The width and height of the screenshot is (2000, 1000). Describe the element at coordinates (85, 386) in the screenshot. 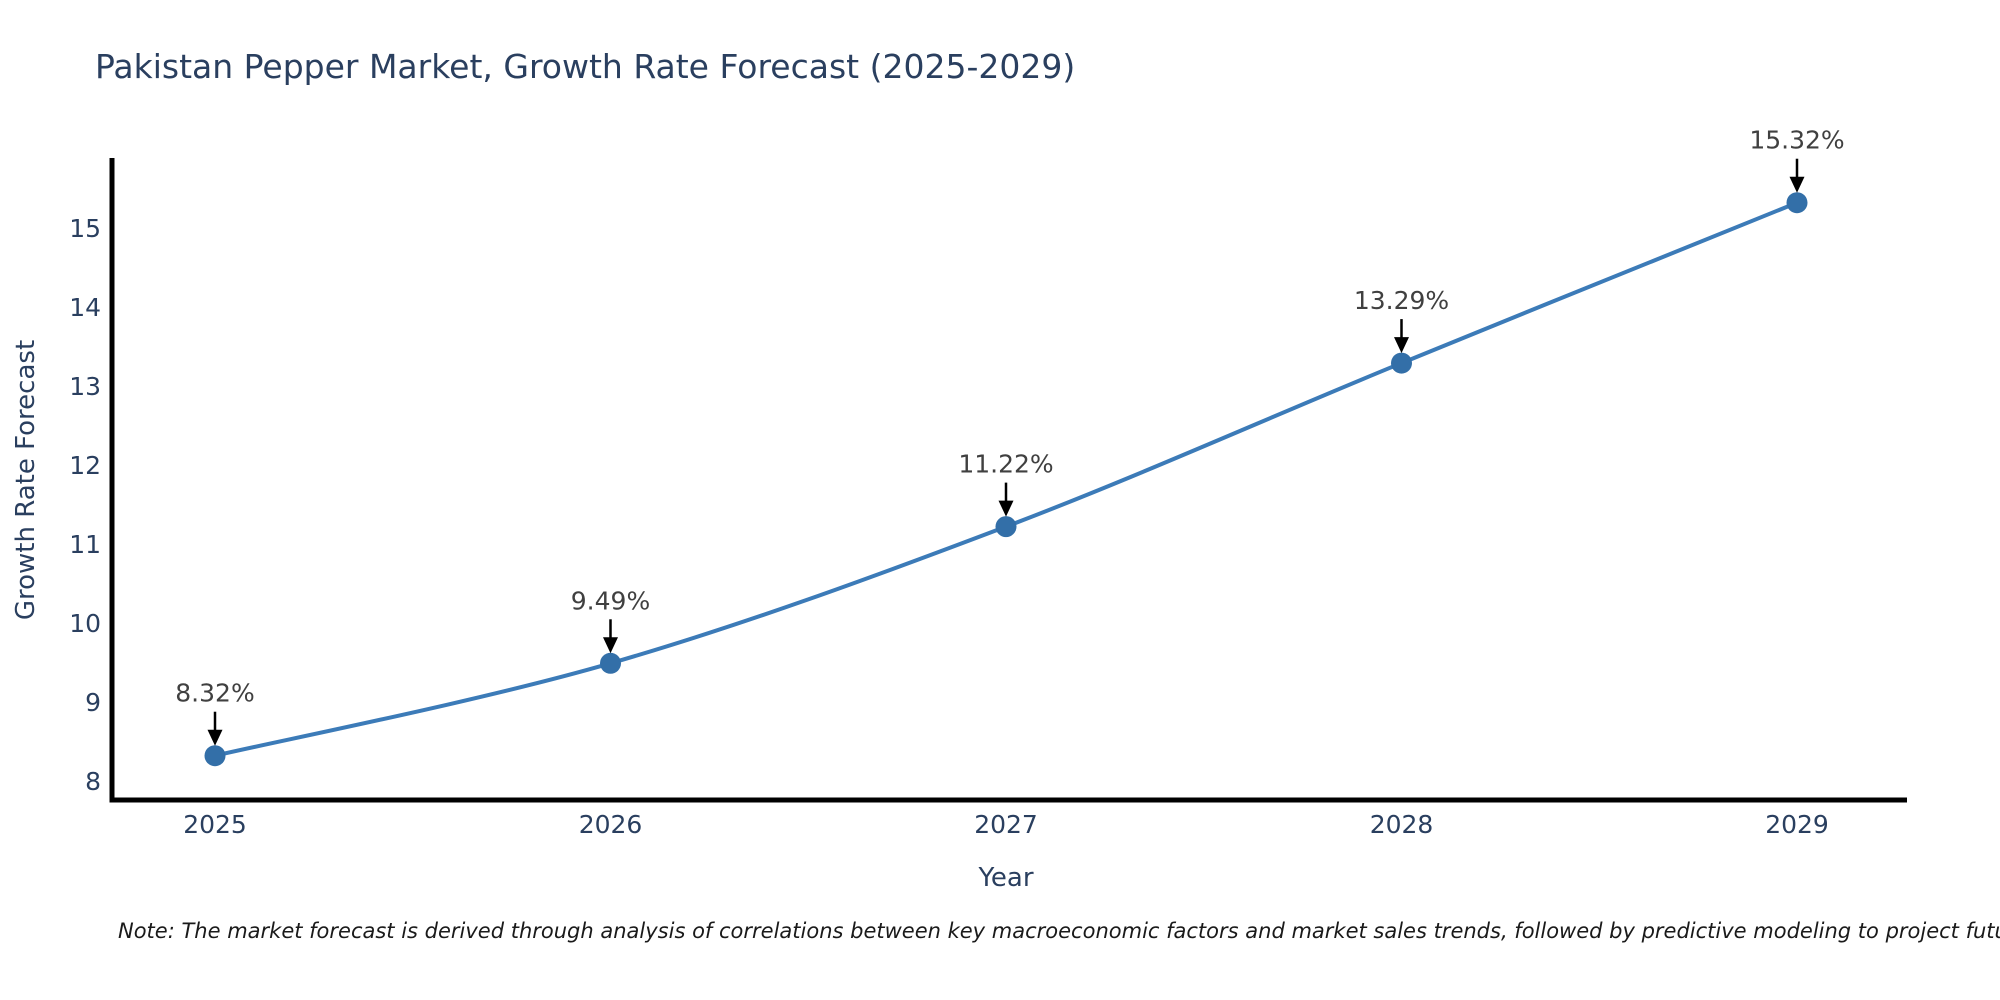

I see `y-tick-13: 13` at that location.